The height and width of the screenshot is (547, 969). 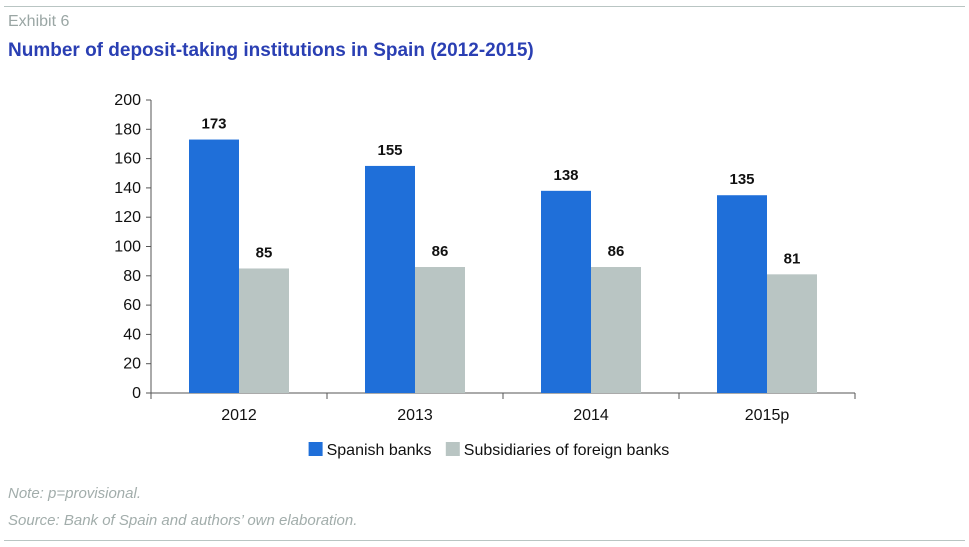 I want to click on y-tick-label: 120, so click(x=127, y=217).